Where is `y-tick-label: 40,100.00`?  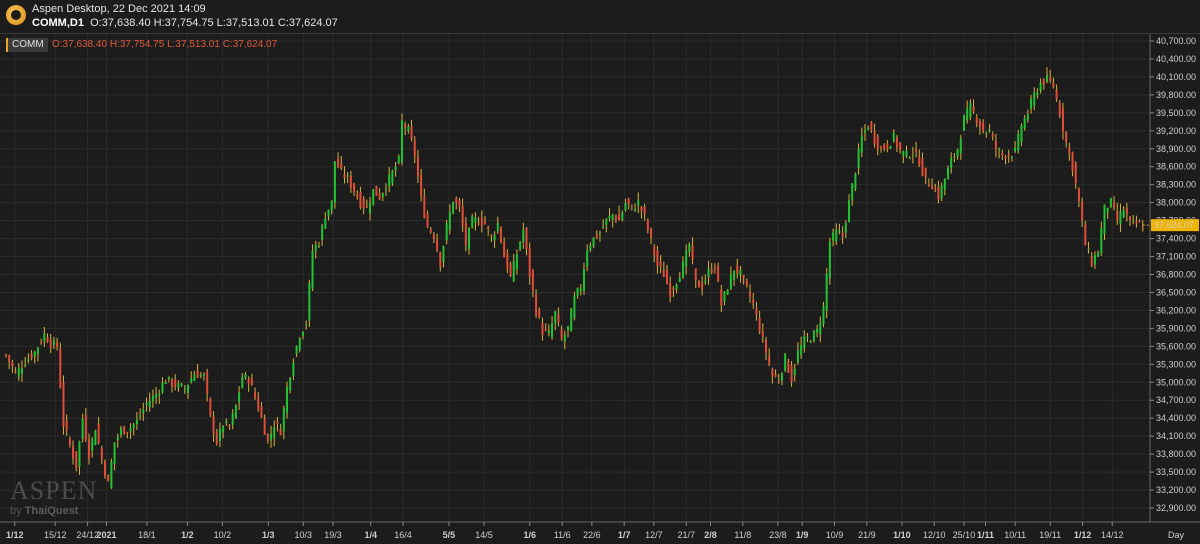 y-tick-label: 40,100.00 is located at coordinates (1176, 77).